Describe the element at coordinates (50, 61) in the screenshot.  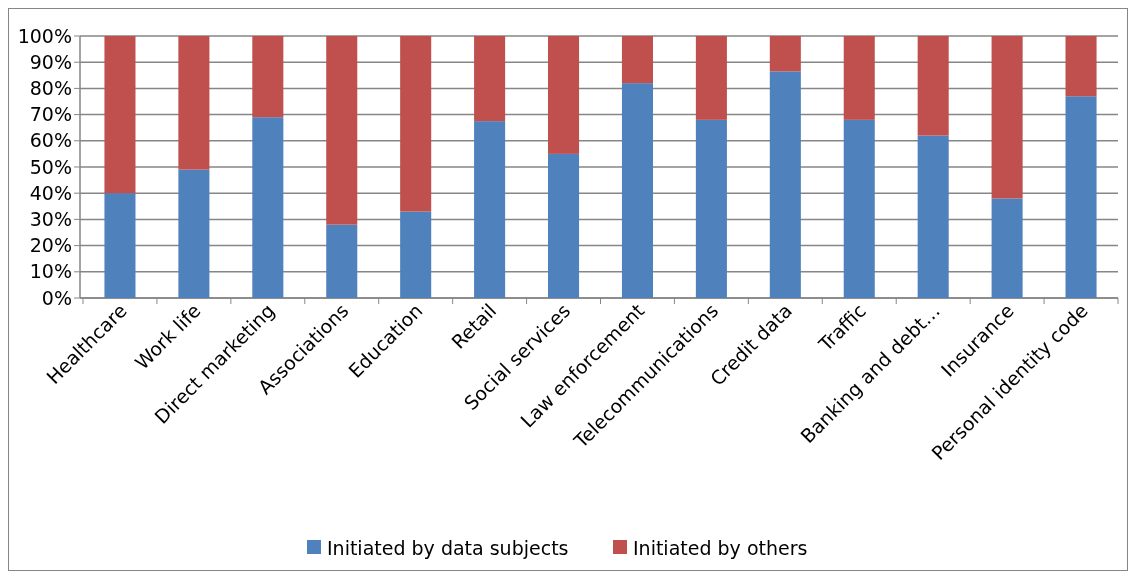
I see `y-tick-label: 90%` at that location.